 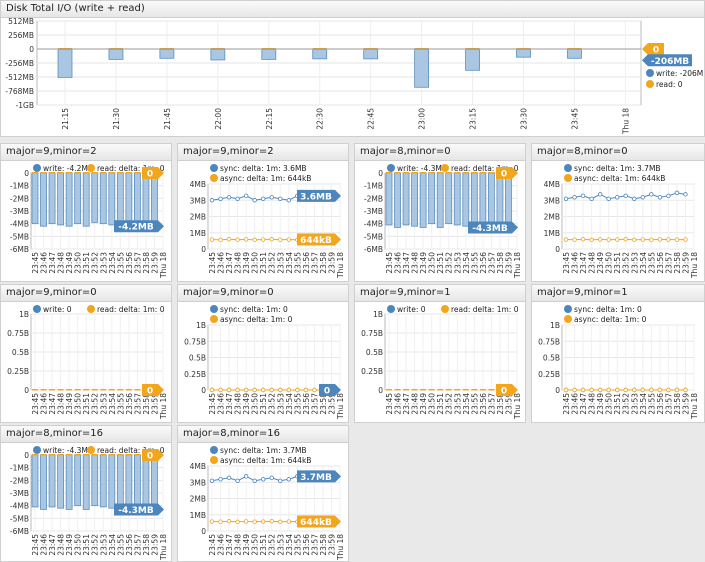 I want to click on y-tick-label: 1MB, so click(x=552, y=233).